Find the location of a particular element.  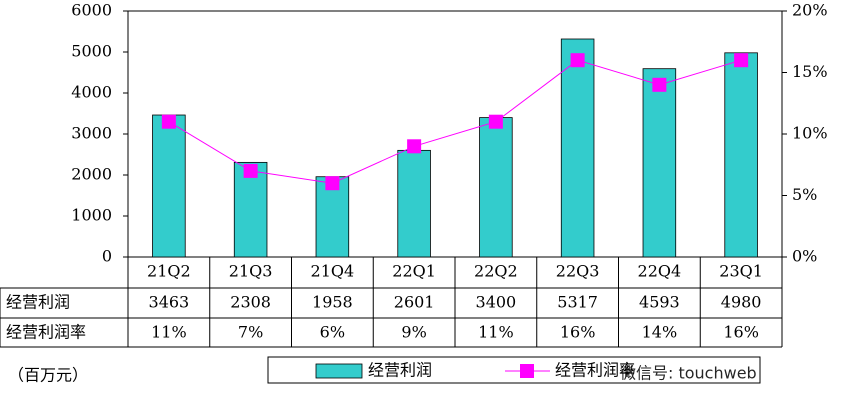

x-tick-label: 22Q3 is located at coordinates (578, 271).